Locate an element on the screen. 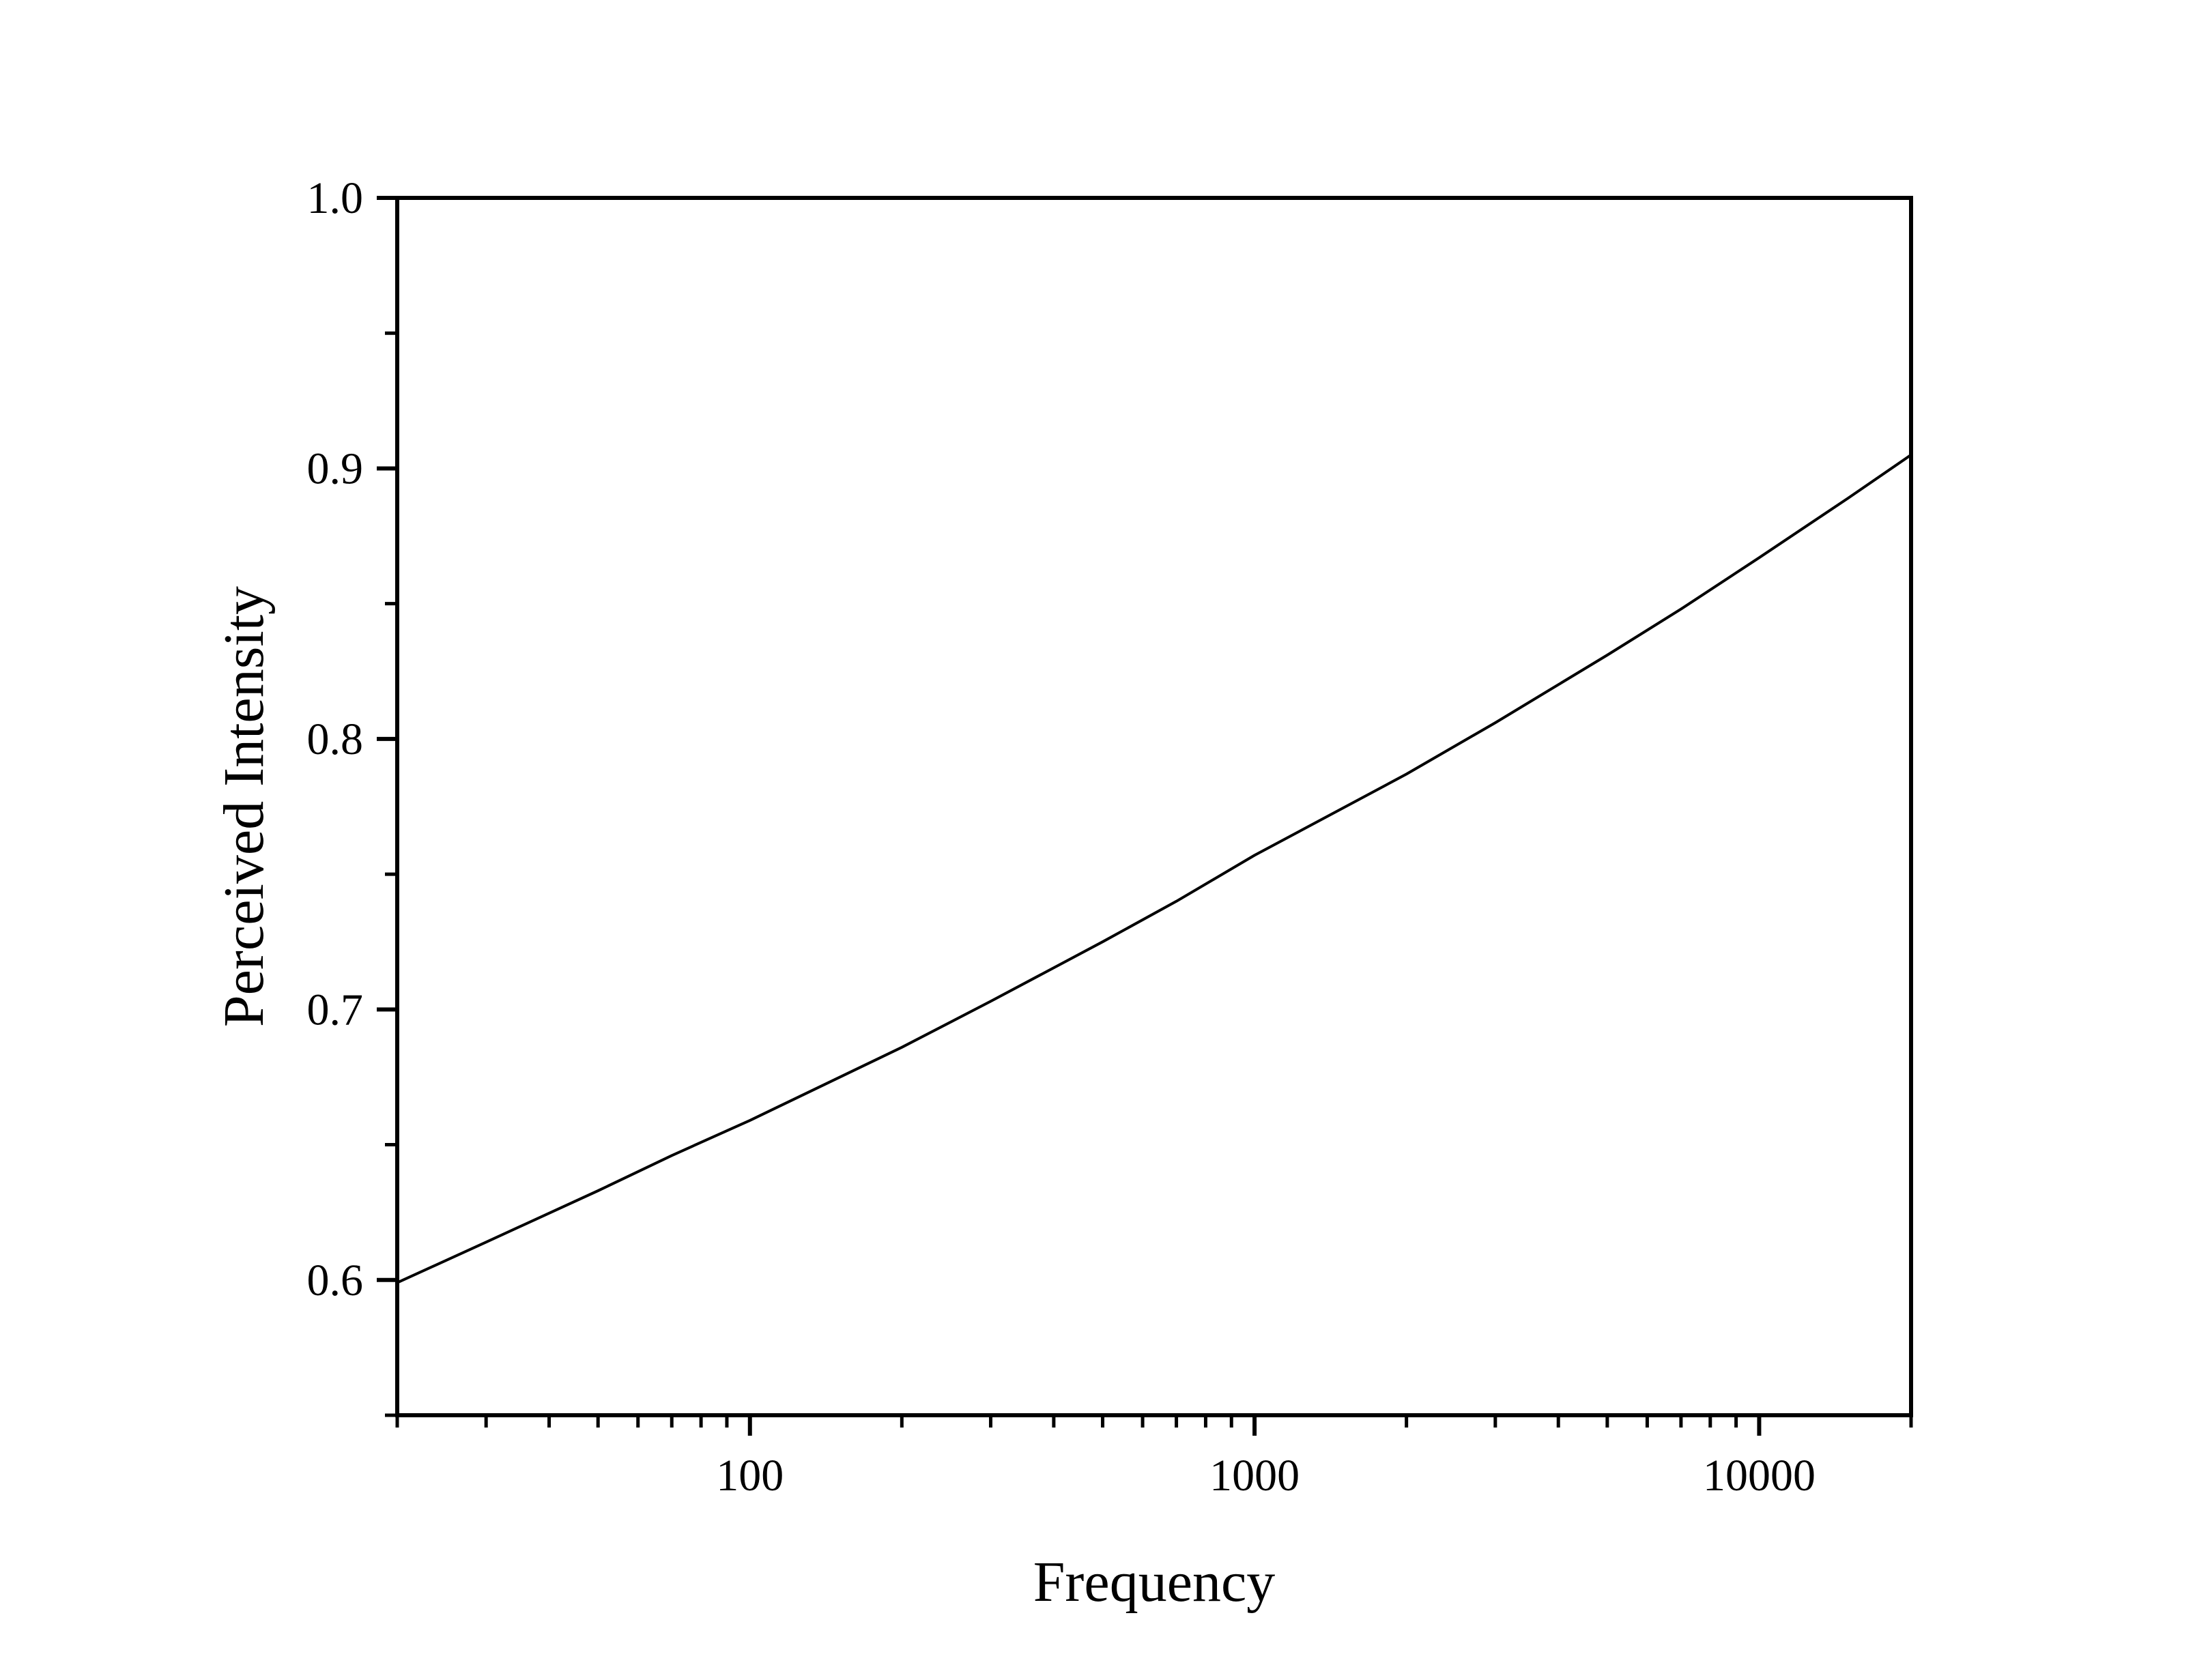  y-tick-label: 0.7 is located at coordinates (335, 1009).